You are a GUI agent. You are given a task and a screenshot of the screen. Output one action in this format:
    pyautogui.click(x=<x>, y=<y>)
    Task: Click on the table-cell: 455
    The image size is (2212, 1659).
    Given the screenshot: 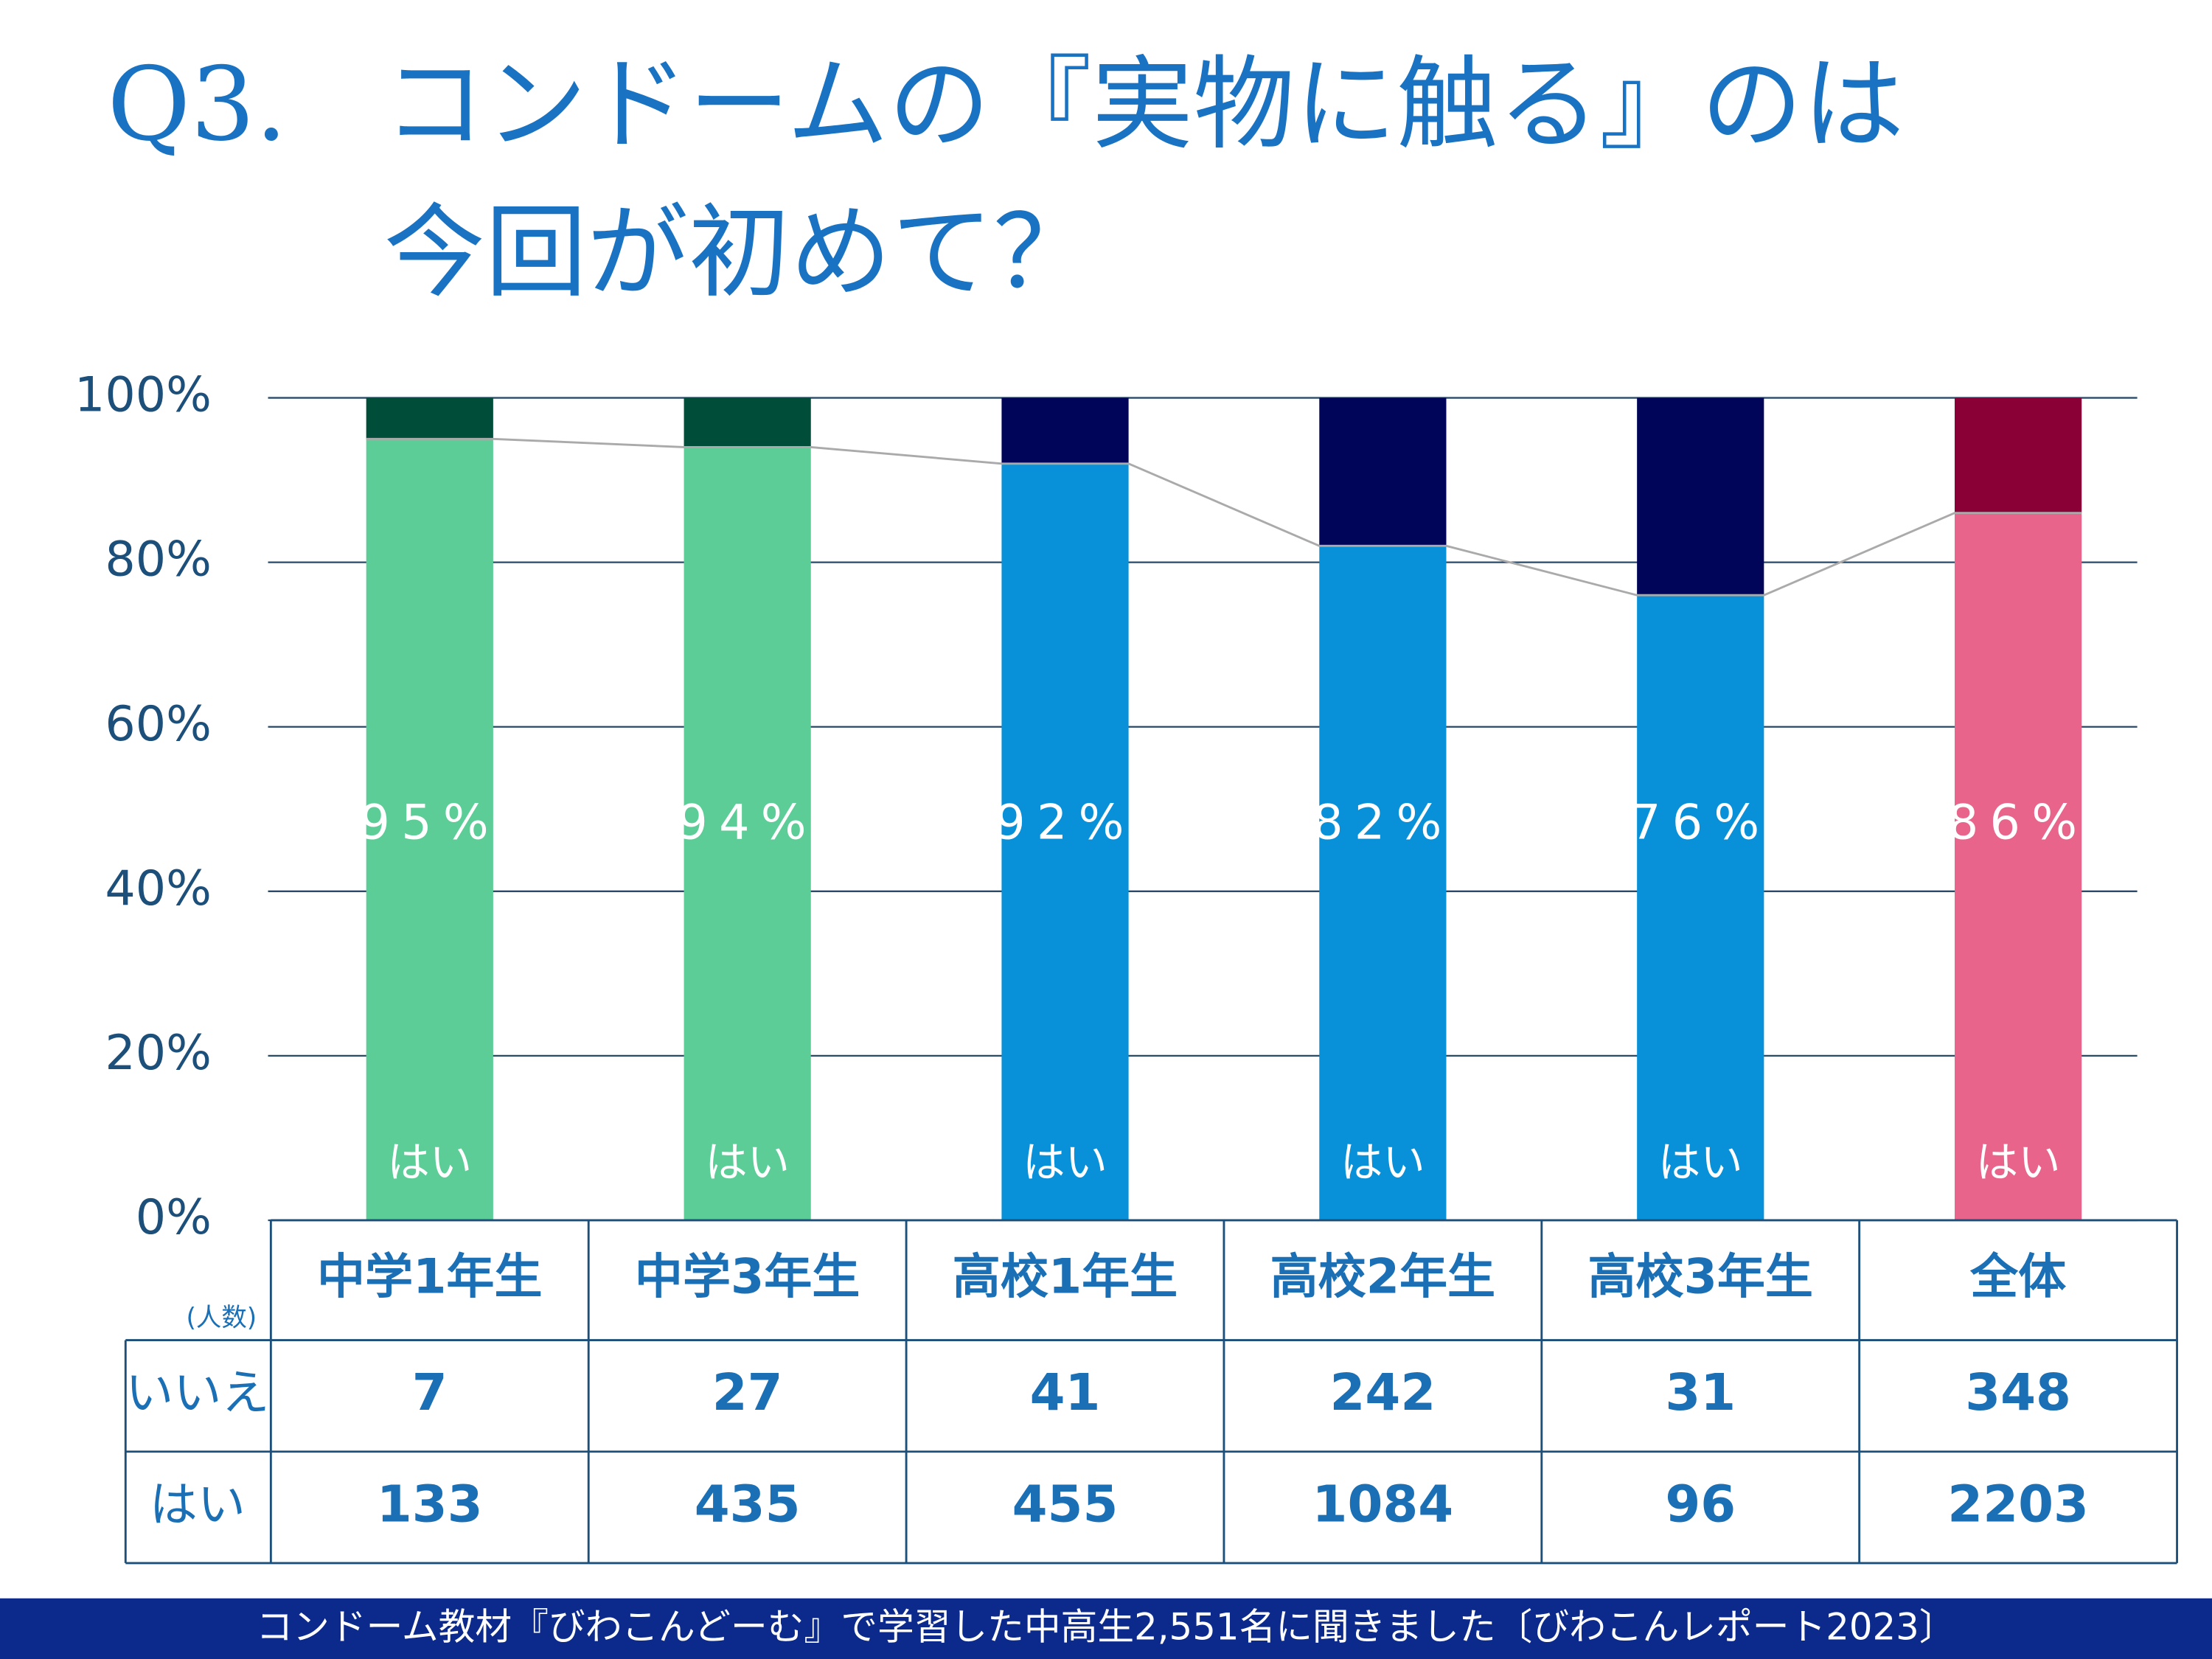 What is the action you would take?
    pyautogui.click(x=1065, y=1504)
    